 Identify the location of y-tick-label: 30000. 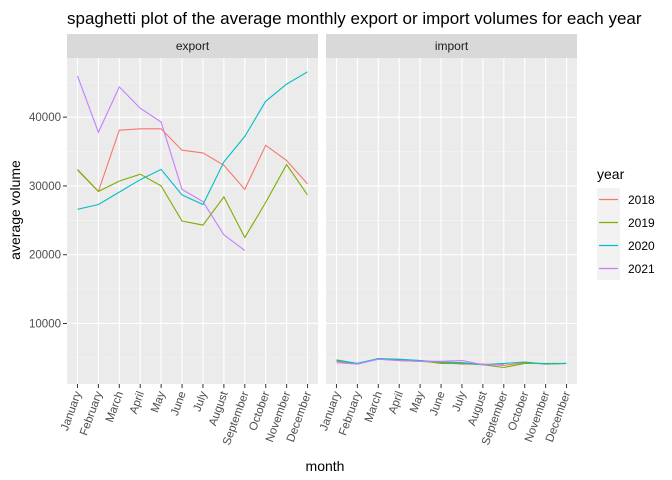
(45, 187).